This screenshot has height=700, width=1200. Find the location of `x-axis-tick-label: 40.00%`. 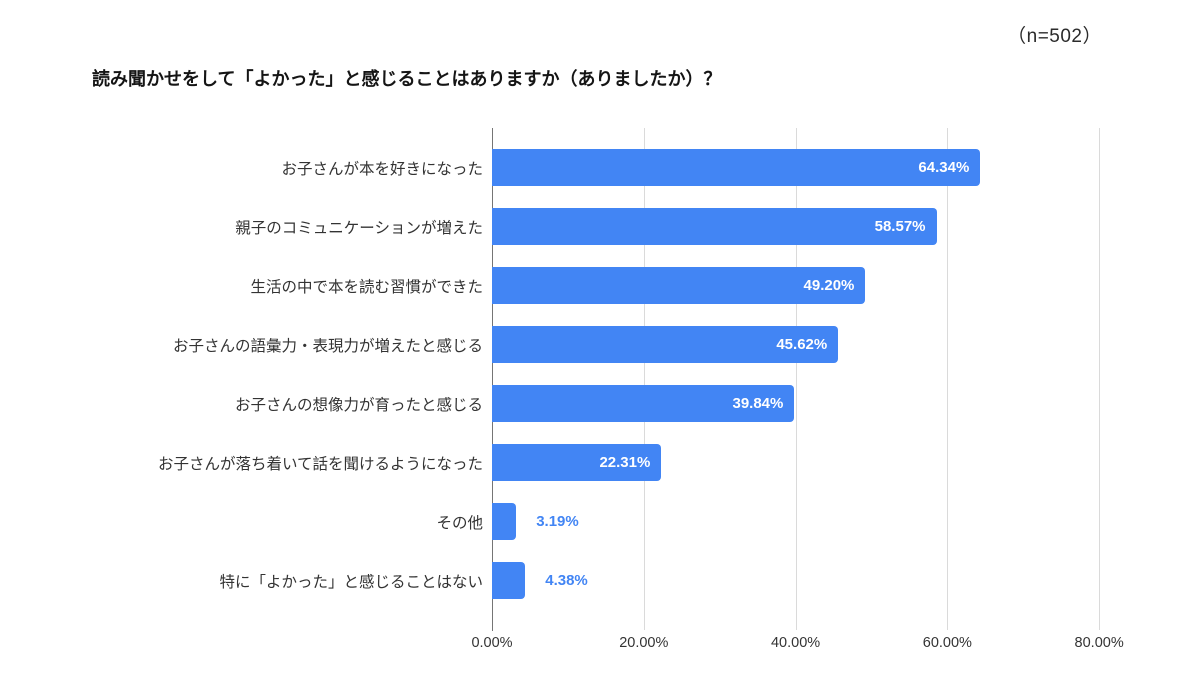

x-axis-tick-label: 40.00% is located at coordinates (795, 643).